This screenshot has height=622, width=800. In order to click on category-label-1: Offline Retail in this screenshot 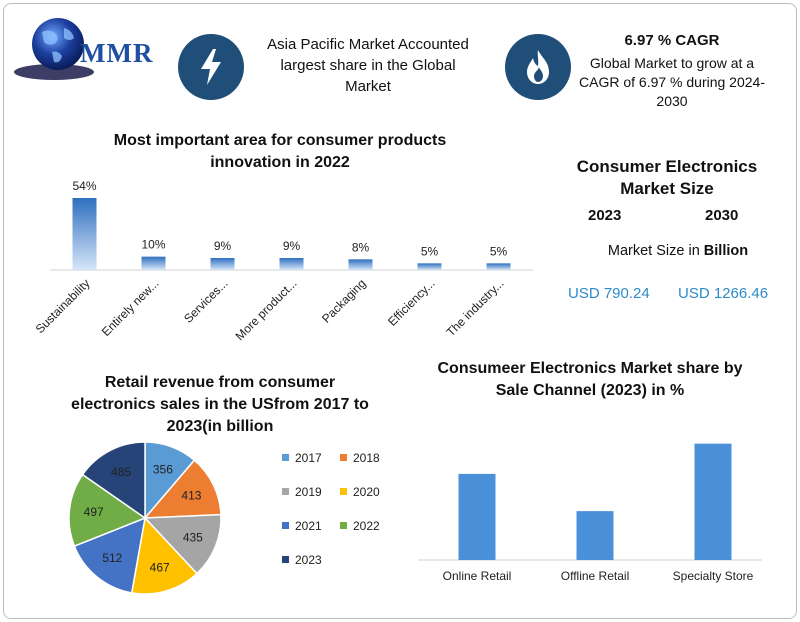, I will do `click(595, 576)`.